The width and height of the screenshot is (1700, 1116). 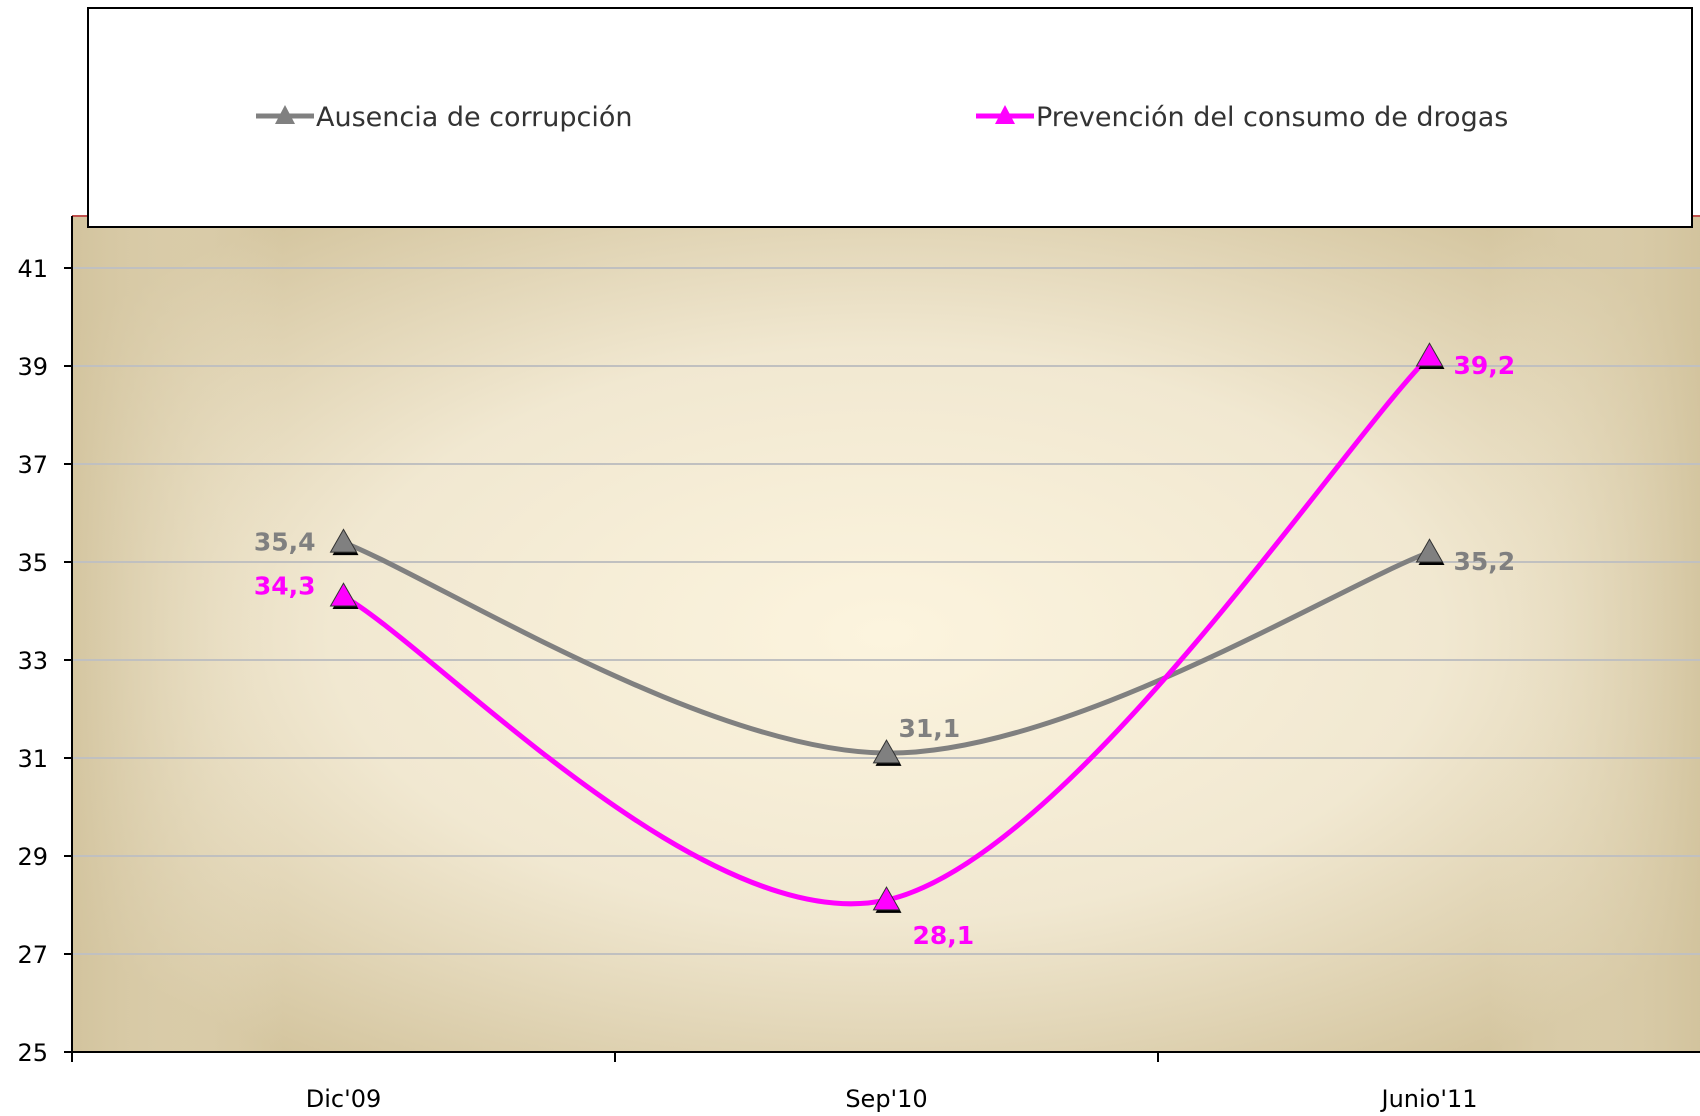 I want to click on legend-label: Prevención del consumo de drogas, so click(x=1272, y=117).